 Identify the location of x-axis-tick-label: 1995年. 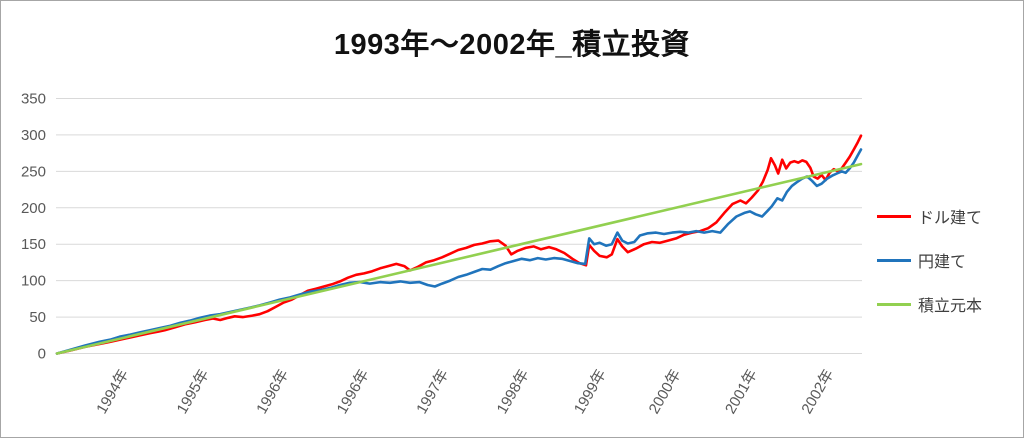
(193, 392).